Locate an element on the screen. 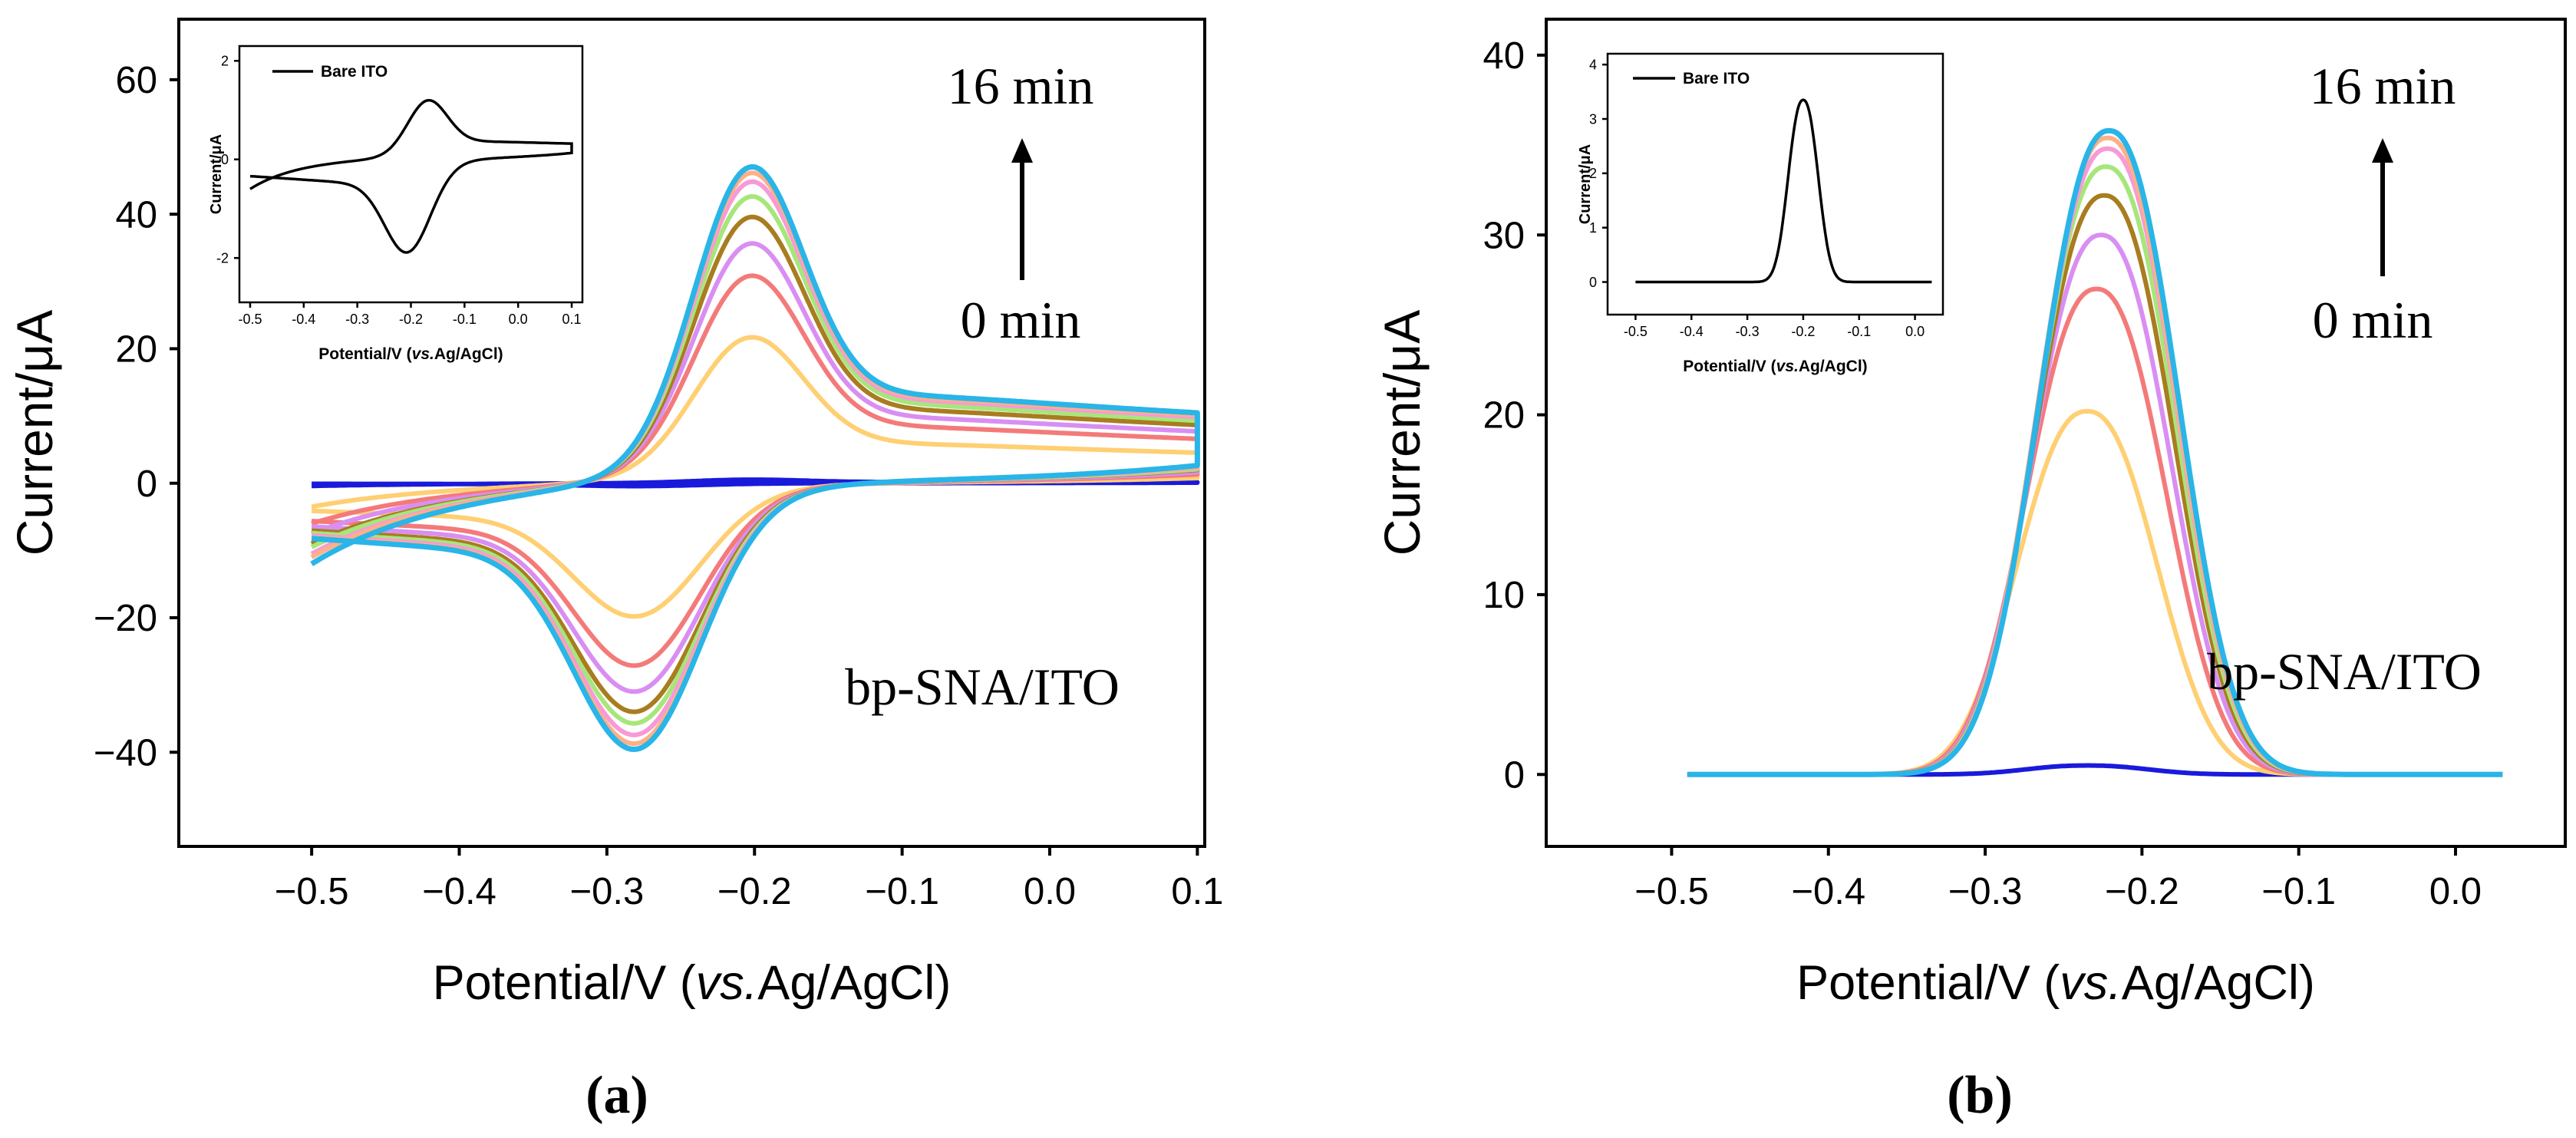  a-inset-y-title: Current/μA is located at coordinates (217, 174).